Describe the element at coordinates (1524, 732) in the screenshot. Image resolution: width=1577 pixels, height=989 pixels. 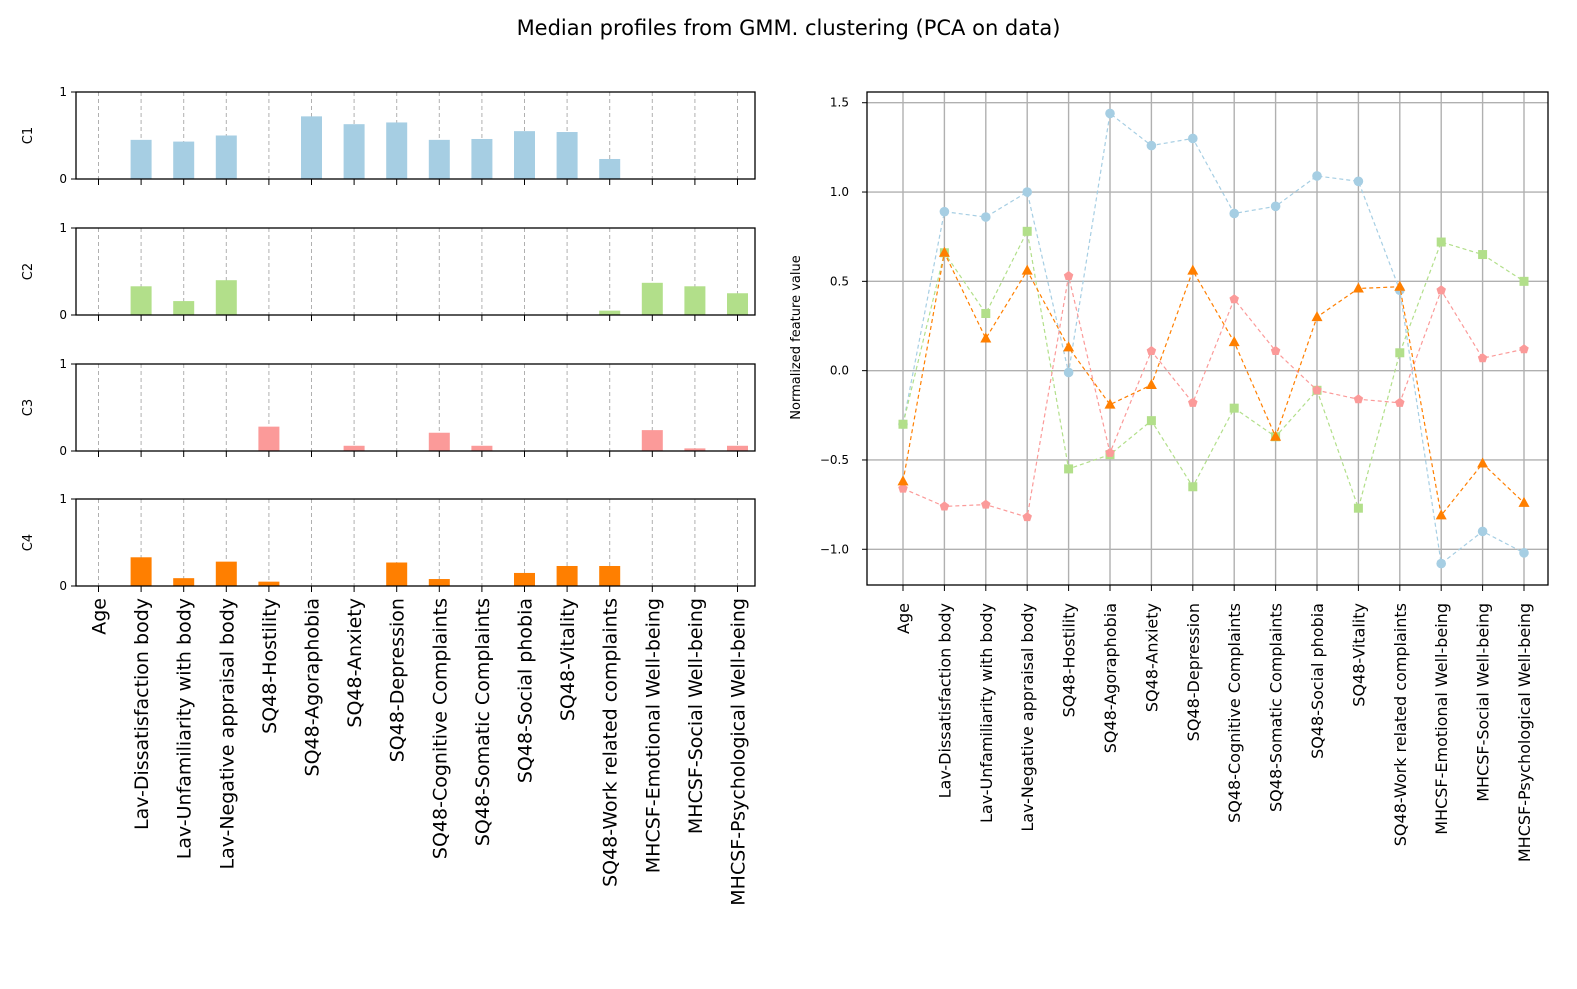
I see `x-tick-label: MHCSF-Psychological Well-being` at that location.